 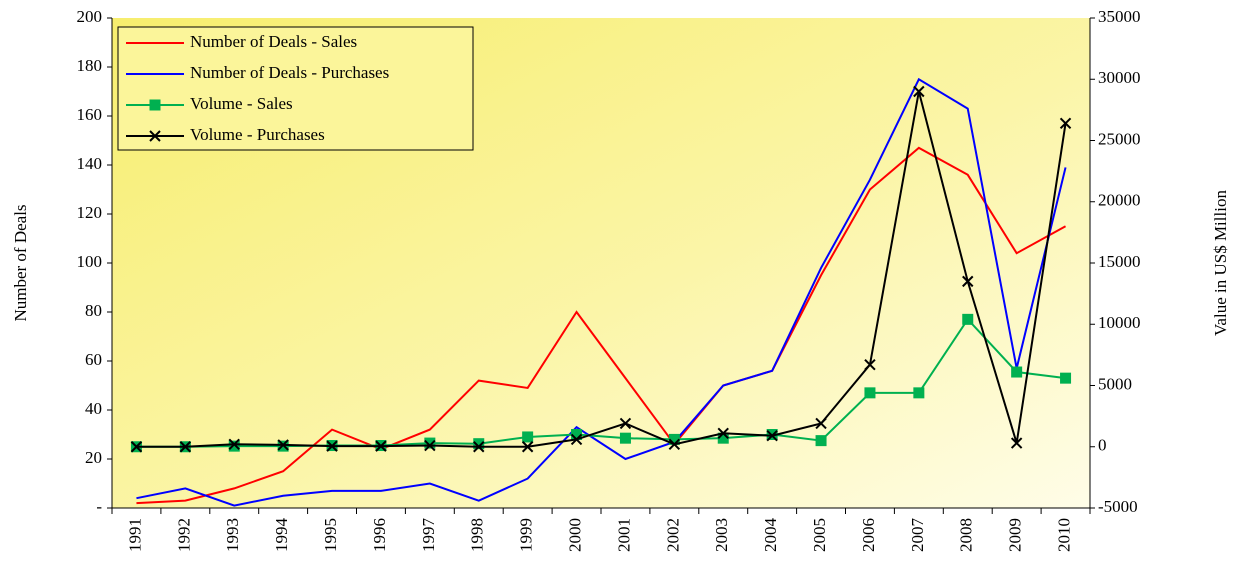 What do you see at coordinates (770, 535) in the screenshot?
I see `x-tick-label: 2004` at bounding box center [770, 535].